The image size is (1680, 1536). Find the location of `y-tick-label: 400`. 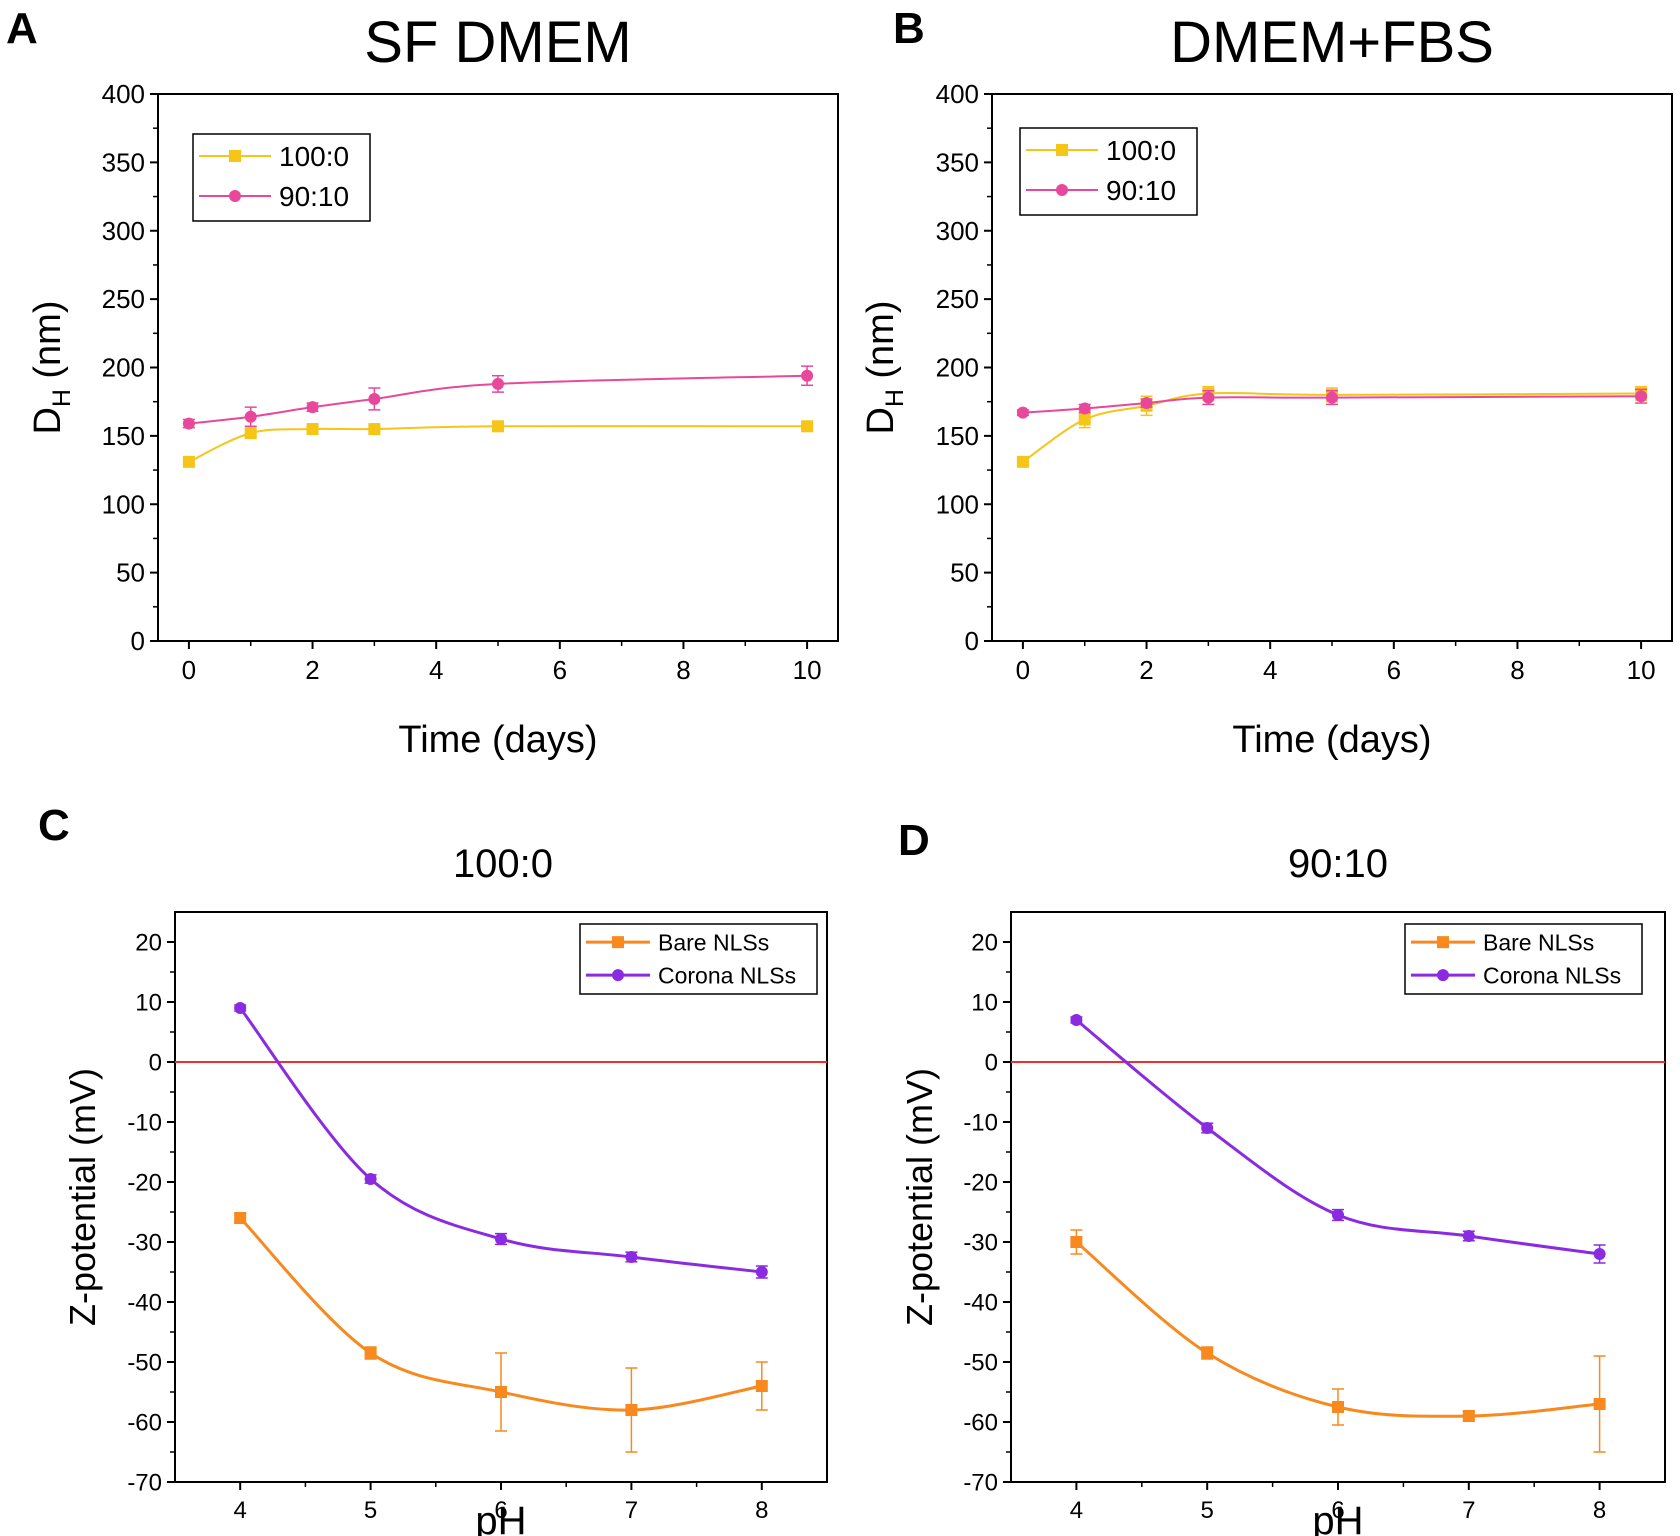

y-tick-label: 400 is located at coordinates (957, 94).